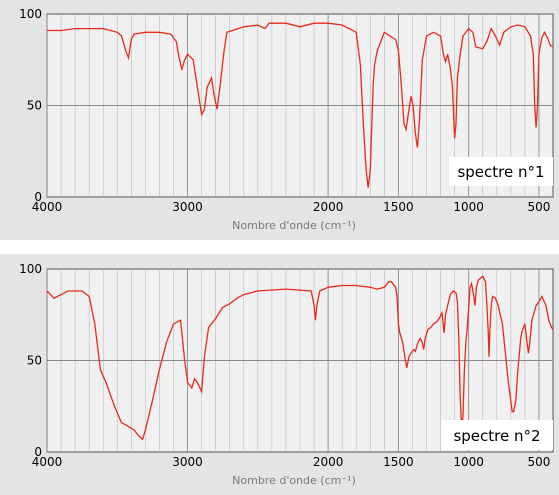 The height and width of the screenshot is (495, 559). I want to click on spectrum-label: spectre n°1, so click(500, 172).